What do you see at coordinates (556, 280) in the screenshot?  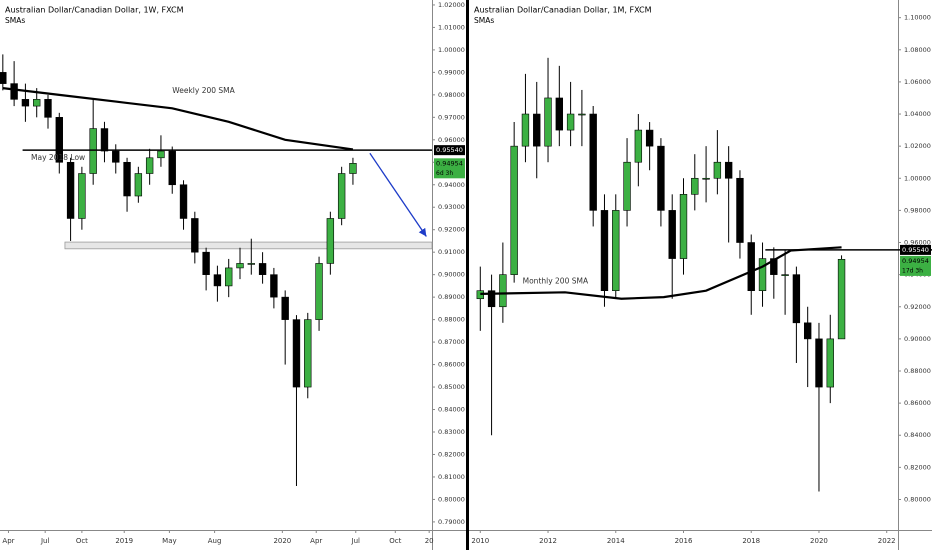 I see `sma-label: Monthly 200 SMA` at bounding box center [556, 280].